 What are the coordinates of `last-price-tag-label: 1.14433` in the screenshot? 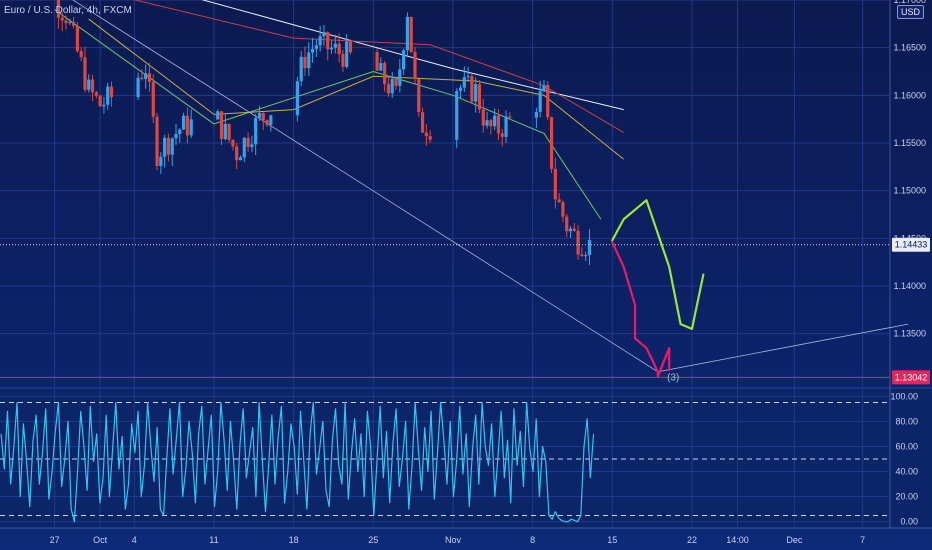 It's located at (911, 245).